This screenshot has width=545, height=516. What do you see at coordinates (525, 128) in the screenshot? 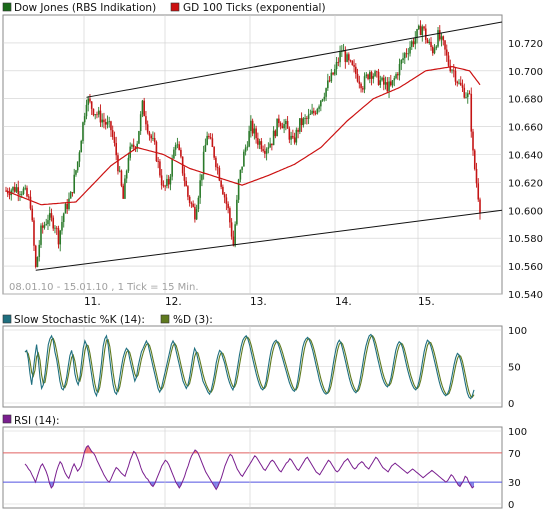
I see `main-y-tick-label: 10.660` at bounding box center [525, 128].